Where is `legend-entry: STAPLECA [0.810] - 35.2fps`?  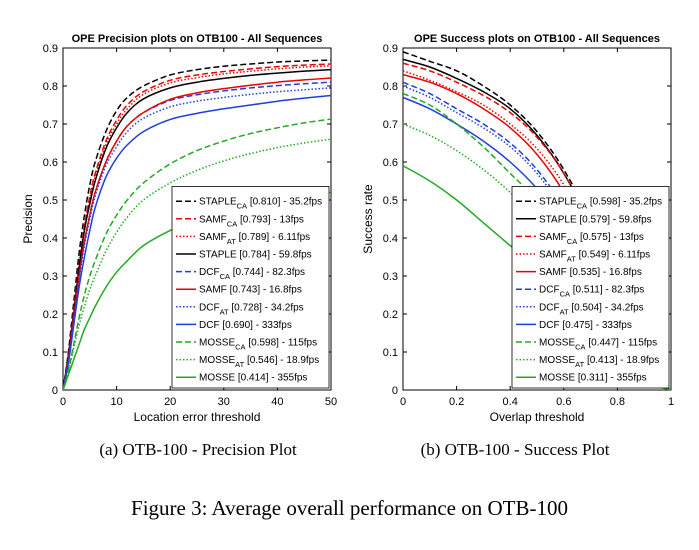 legend-entry: STAPLECA [0.810] - 35.2fps is located at coordinates (260, 204).